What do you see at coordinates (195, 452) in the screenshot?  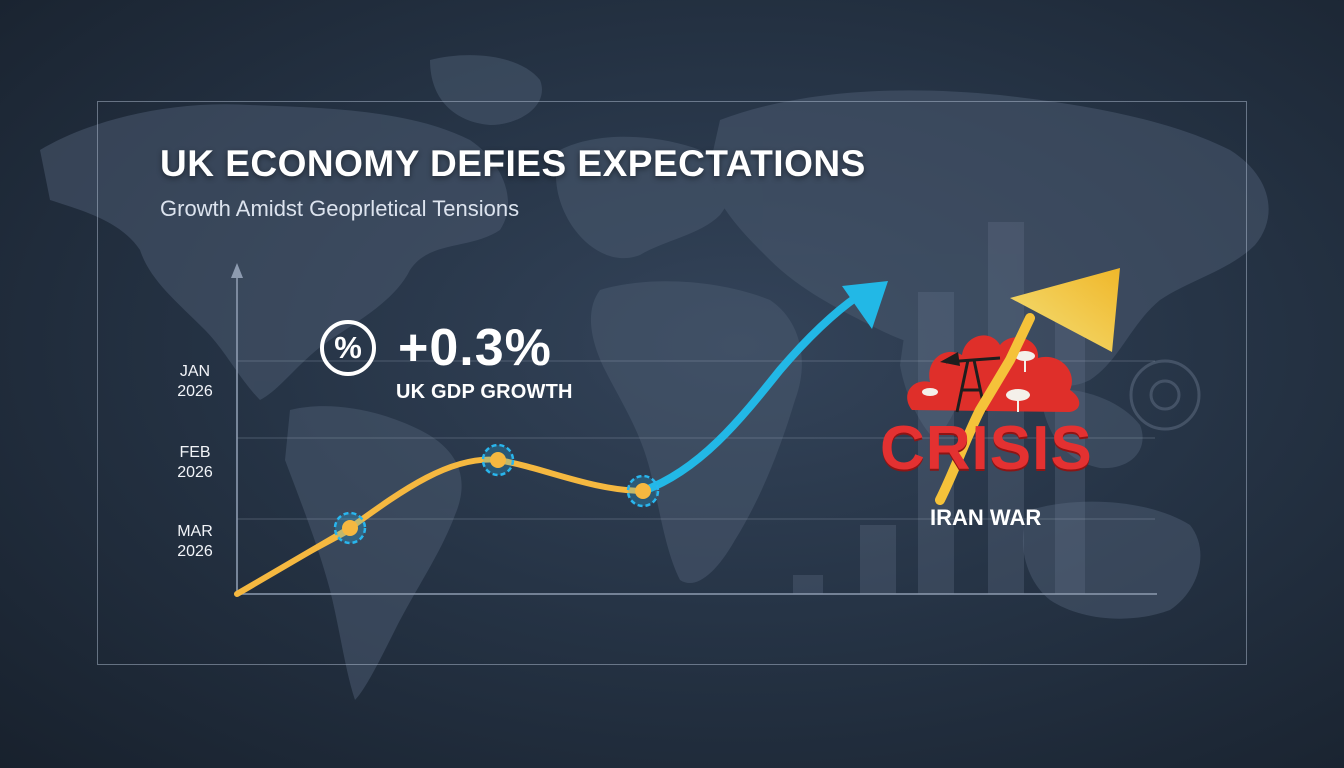 I see `y-tick-month: FEB` at bounding box center [195, 452].